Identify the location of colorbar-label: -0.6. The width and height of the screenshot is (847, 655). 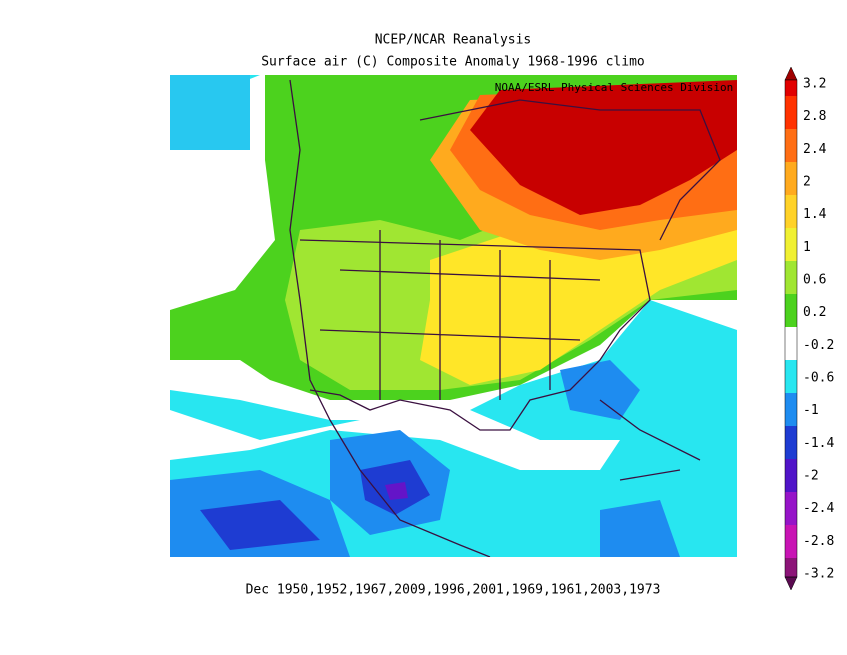
(818, 378).